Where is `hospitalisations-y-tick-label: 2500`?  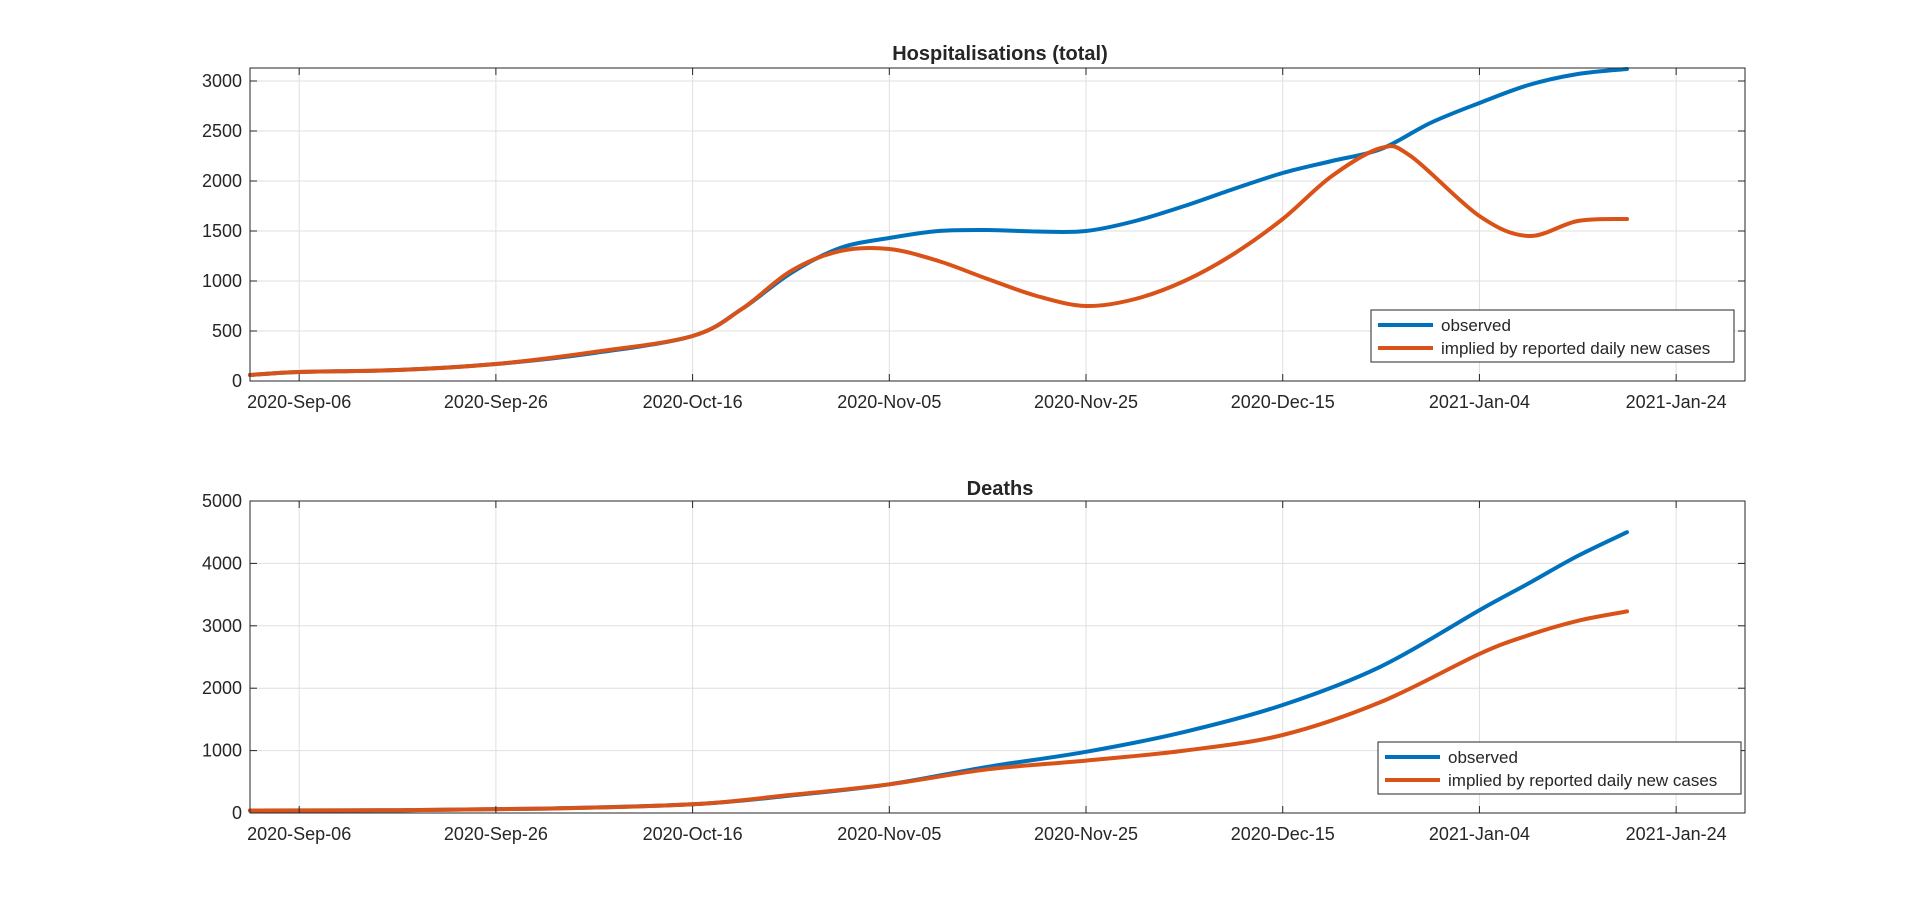 hospitalisations-y-tick-label: 2500 is located at coordinates (222, 131).